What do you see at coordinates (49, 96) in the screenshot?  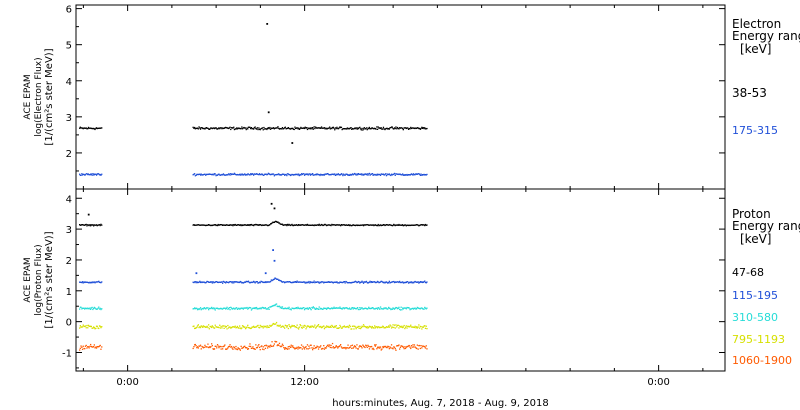 I see `ylabel-line: [1/(cm²s ster MeV)]` at bounding box center [49, 96].